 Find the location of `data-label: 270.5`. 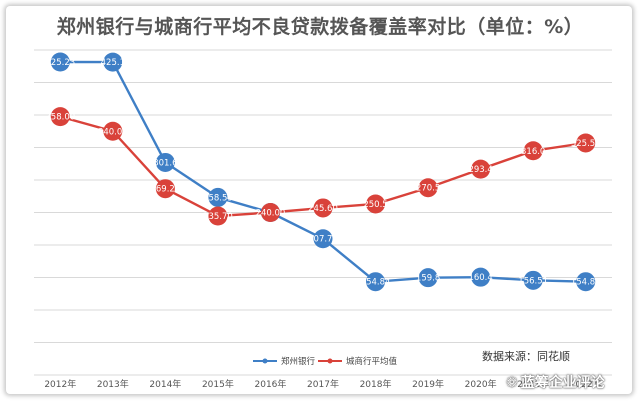

data-label: 270.5 is located at coordinates (428, 189).